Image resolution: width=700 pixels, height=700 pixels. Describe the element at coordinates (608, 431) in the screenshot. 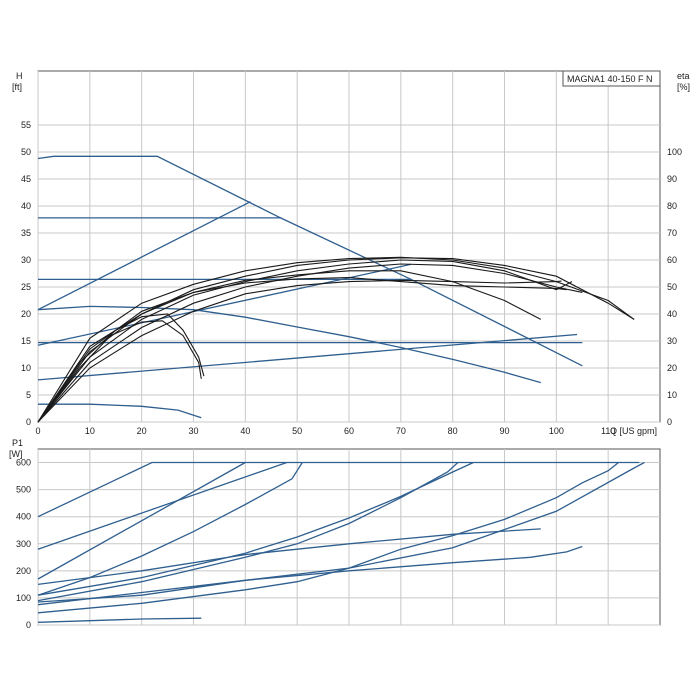

I see `x-tick-label: 110` at that location.